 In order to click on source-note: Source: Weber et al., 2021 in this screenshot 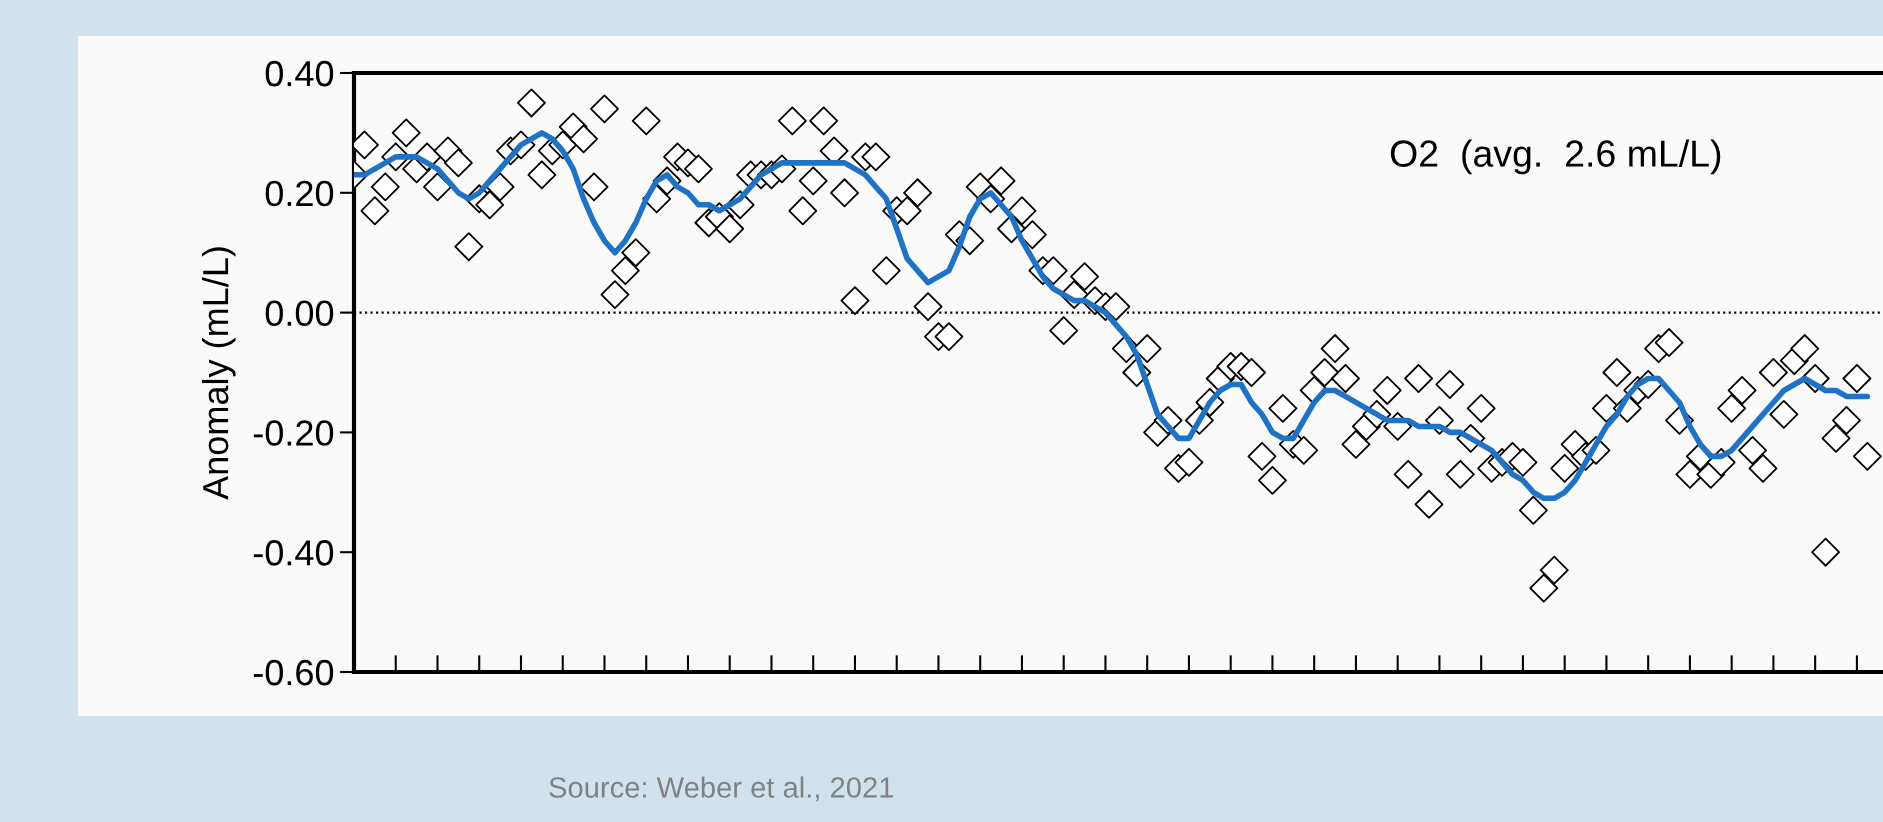, I will do `click(721, 789)`.